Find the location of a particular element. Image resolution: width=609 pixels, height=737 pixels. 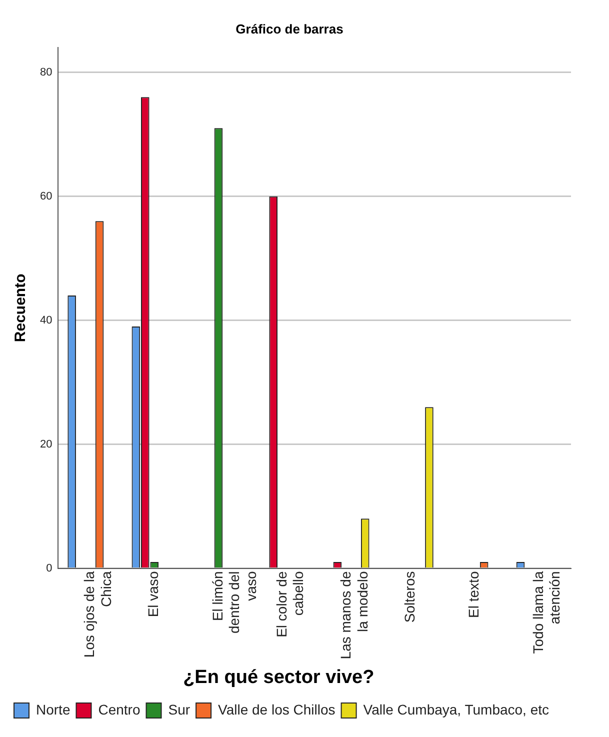

x-tick-label: Los ojos de la Chica is located at coordinates (97, 614).